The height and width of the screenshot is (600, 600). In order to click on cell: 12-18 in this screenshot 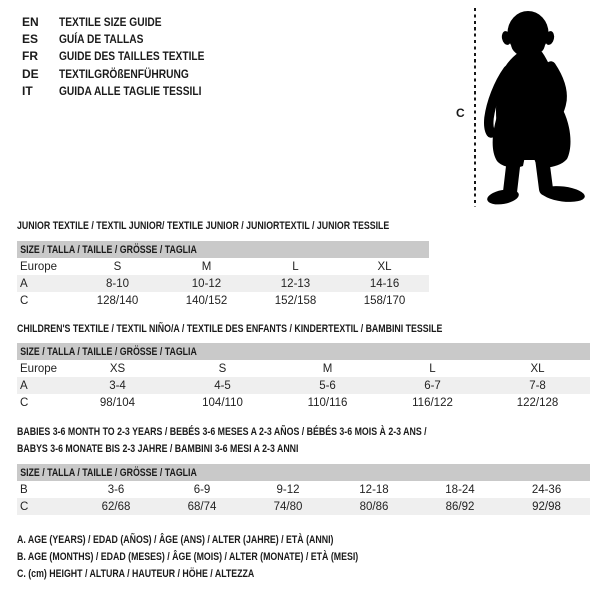, I will do `click(374, 489)`.